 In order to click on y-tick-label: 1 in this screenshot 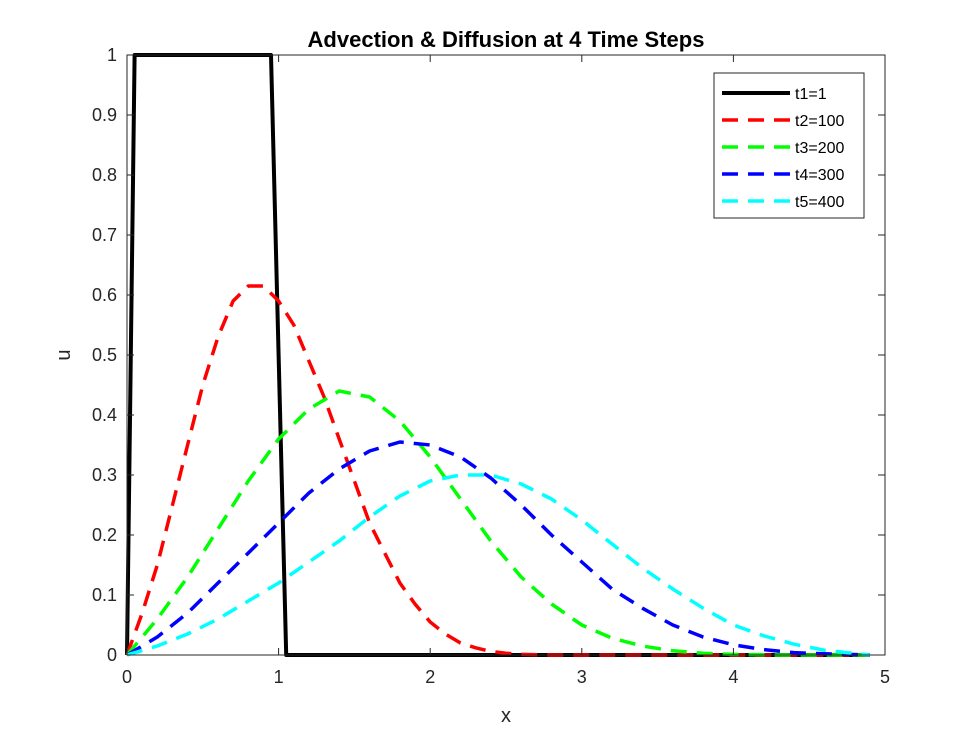, I will do `click(112, 55)`.